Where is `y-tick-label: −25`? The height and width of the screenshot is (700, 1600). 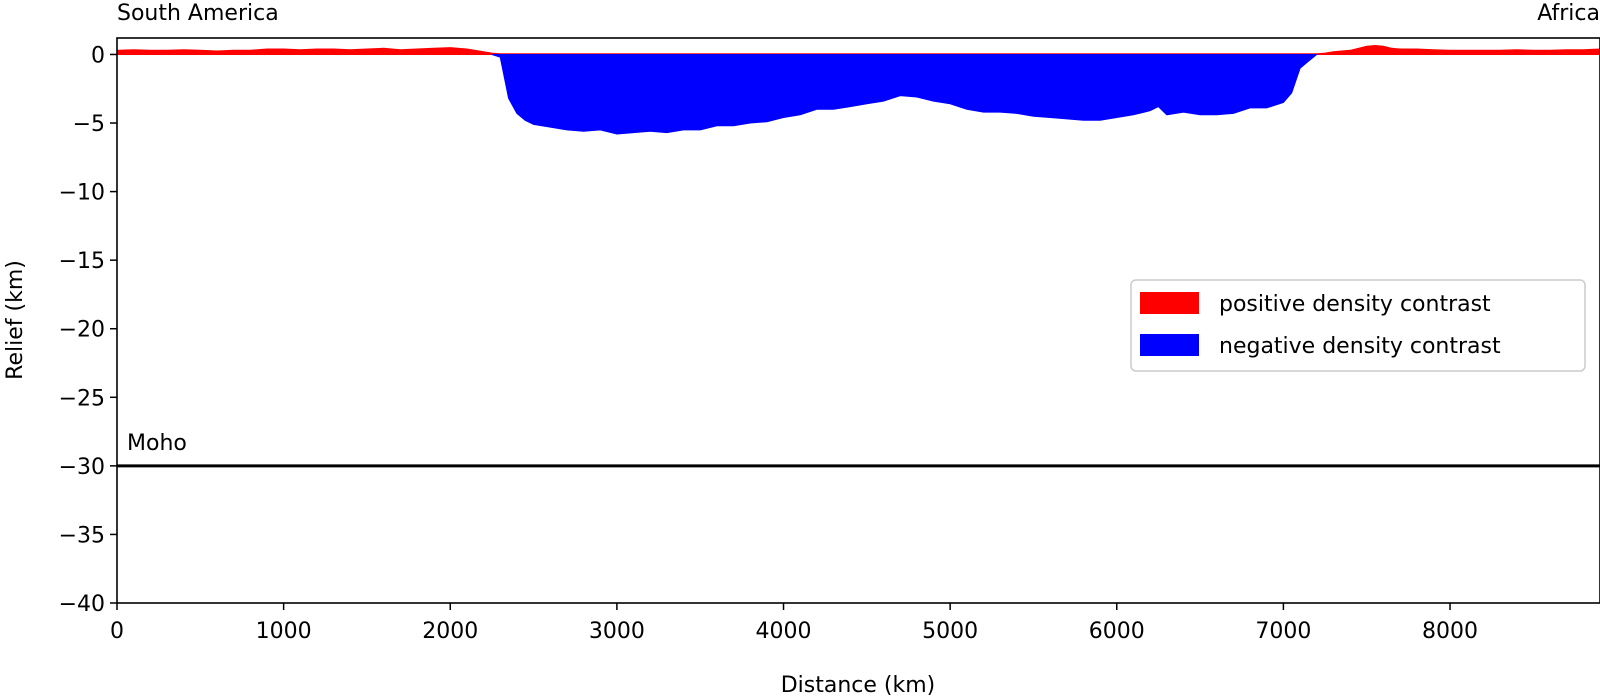 y-tick-label: −25 is located at coordinates (82, 398).